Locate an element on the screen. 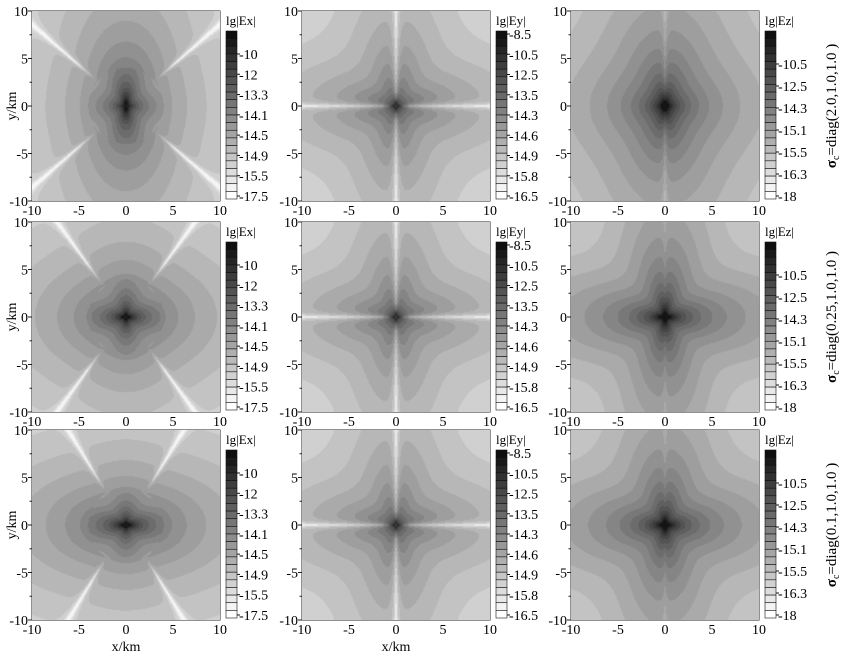 The height and width of the screenshot is (655, 850). colorbar-tick-label: -14.6 is located at coordinates (523, 555).